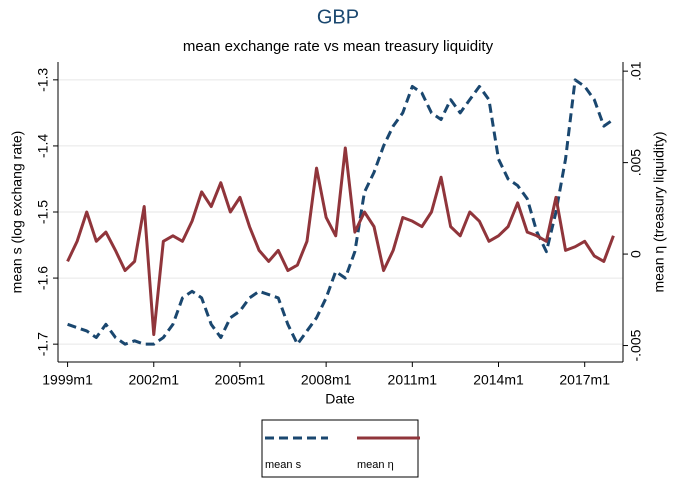 The width and height of the screenshot is (676, 479). What do you see at coordinates (584, 380) in the screenshot?
I see `x-tick-label: 2017m1` at bounding box center [584, 380].